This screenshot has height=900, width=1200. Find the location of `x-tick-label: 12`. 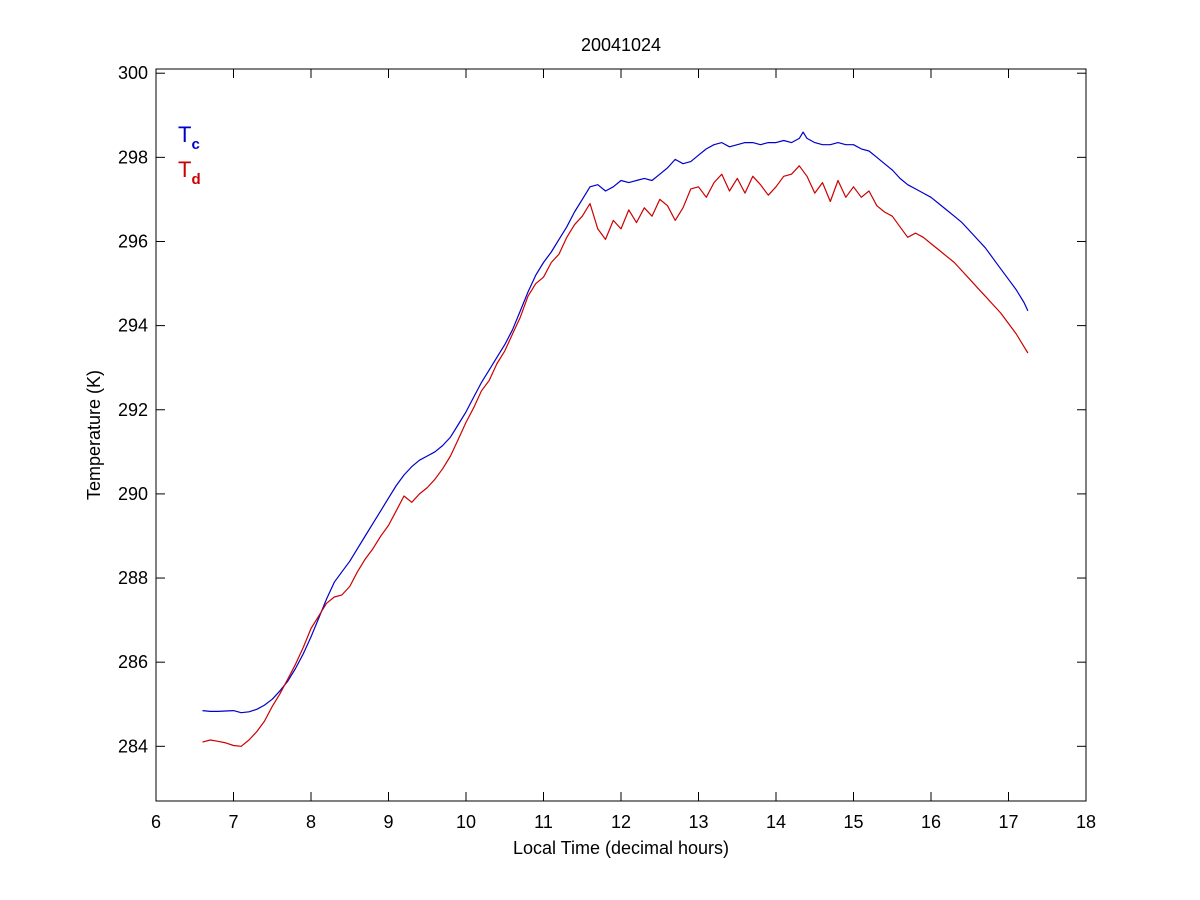

x-tick-label: 12 is located at coordinates (621, 822).